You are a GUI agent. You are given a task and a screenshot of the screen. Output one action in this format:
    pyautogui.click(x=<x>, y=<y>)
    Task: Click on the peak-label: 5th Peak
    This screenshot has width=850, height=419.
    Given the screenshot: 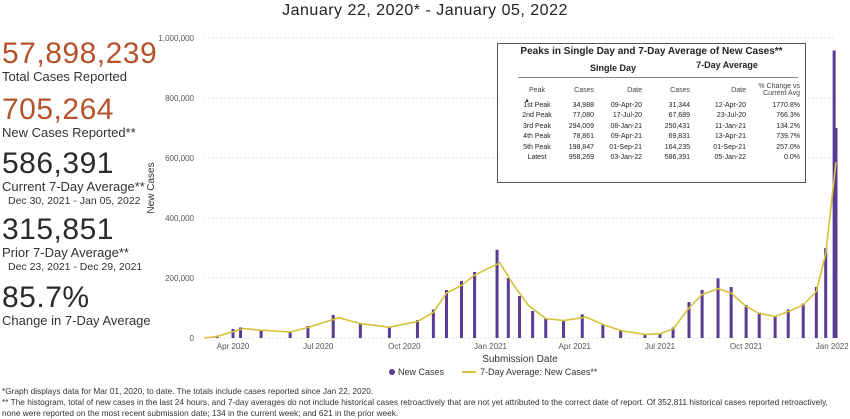 What is the action you would take?
    pyautogui.click(x=537, y=147)
    